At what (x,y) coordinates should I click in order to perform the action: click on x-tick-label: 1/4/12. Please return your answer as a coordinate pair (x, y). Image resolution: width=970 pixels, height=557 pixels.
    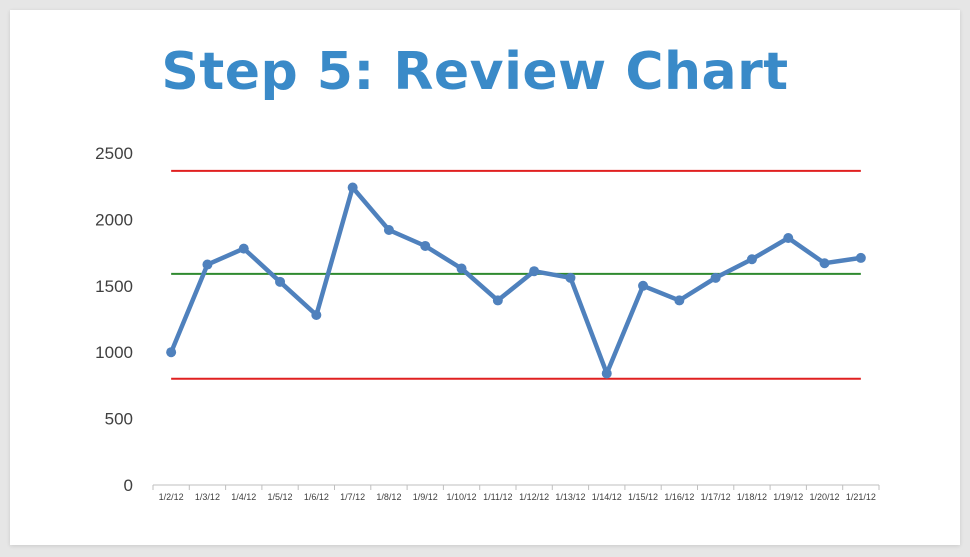
    Looking at the image, I should click on (243, 497).